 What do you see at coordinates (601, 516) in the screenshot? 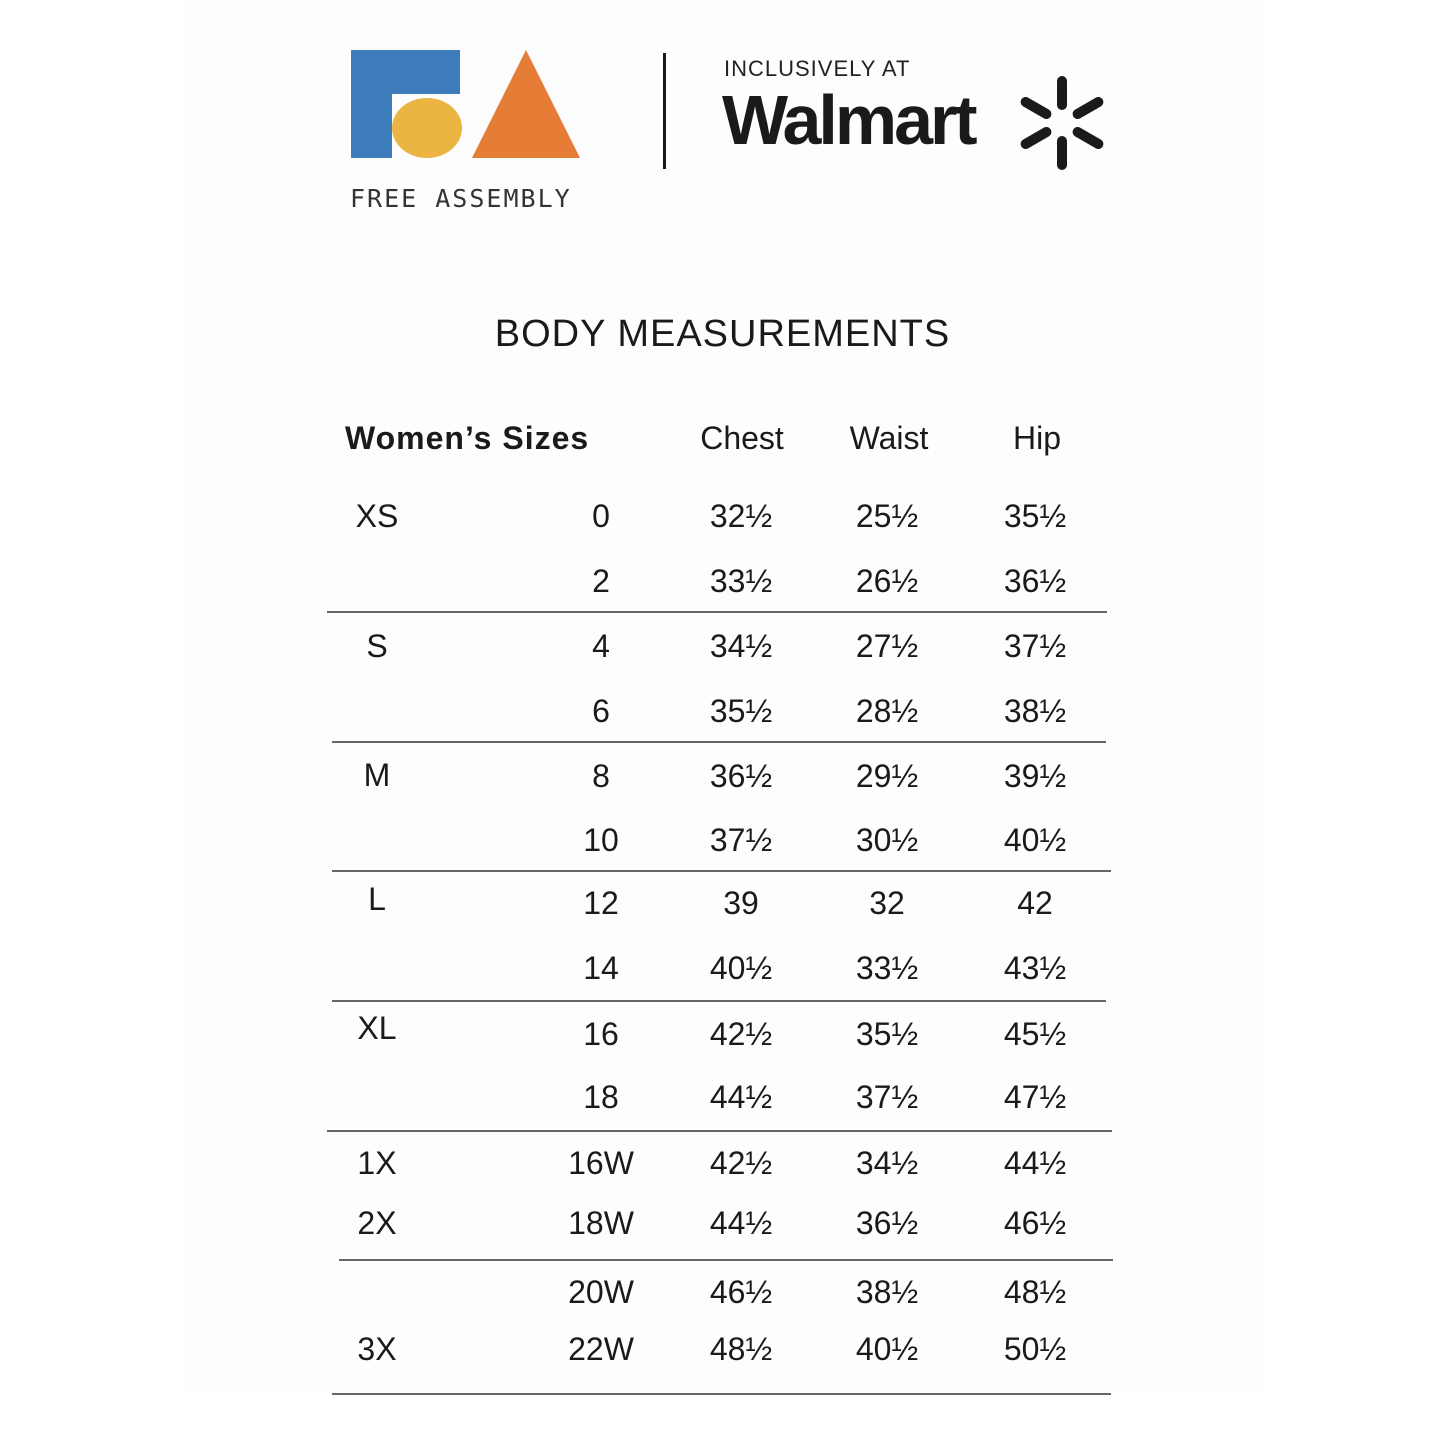
I see `numeric-size: 0` at bounding box center [601, 516].